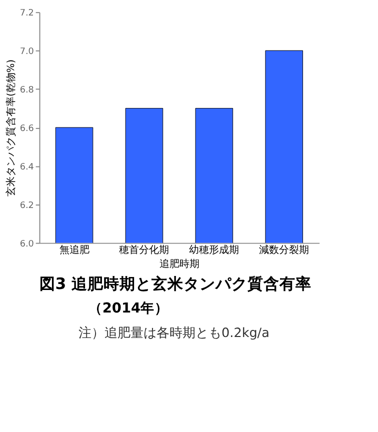 Image resolution: width=378 pixels, height=432 pixels. Describe the element at coordinates (27, 90) in the screenshot. I see `y-tick-label: 6.8` at that location.